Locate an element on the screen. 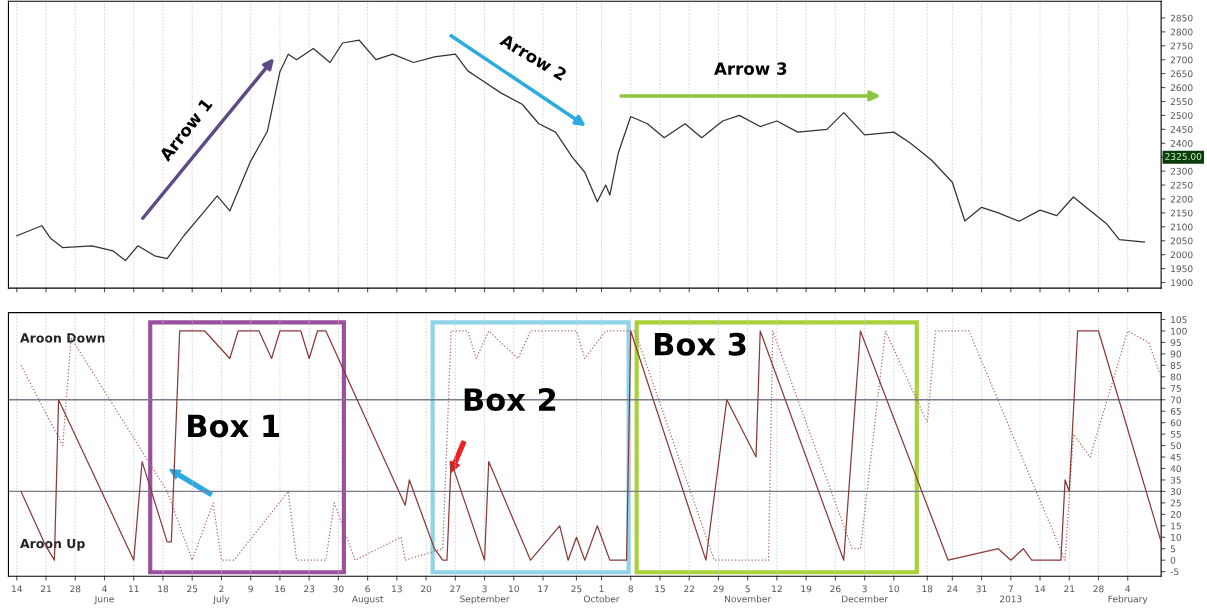 This screenshot has width=1207, height=613. y-tick-label: 2400 is located at coordinates (1181, 143).